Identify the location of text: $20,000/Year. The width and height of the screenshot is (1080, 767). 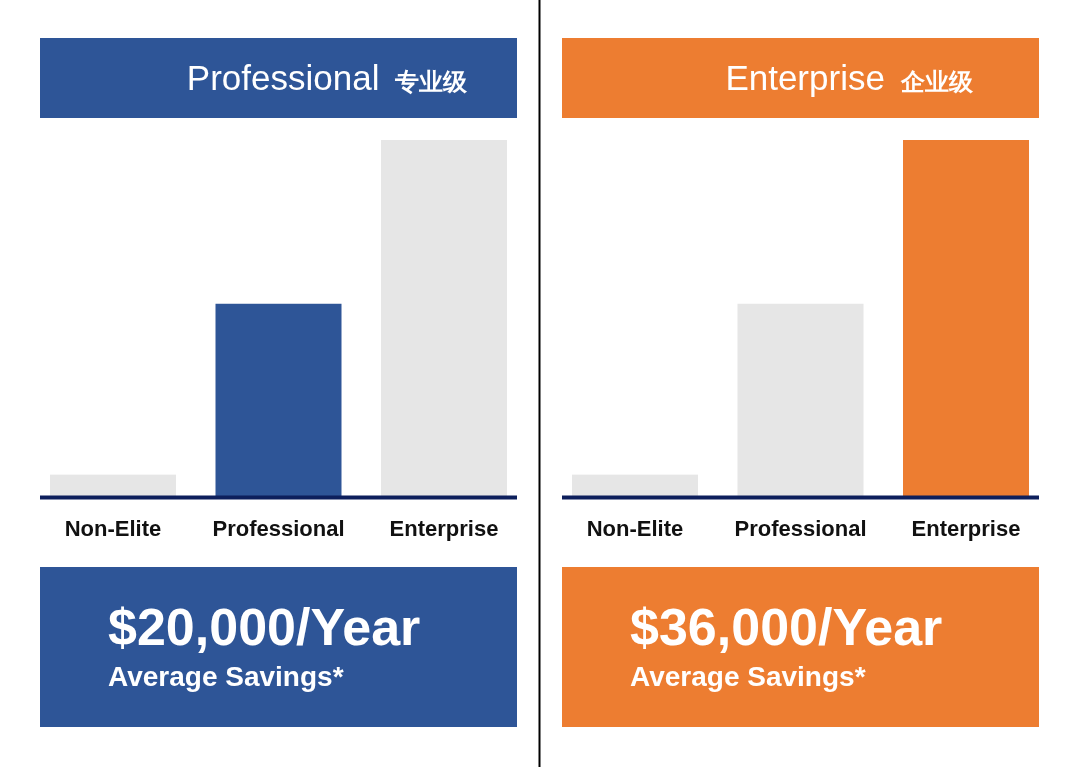
(264, 627).